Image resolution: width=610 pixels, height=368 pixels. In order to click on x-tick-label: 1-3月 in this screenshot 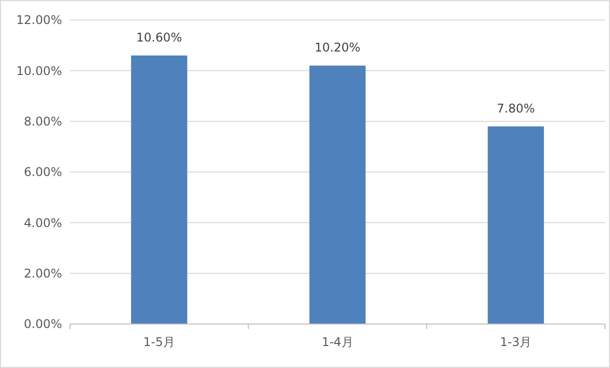, I will do `click(516, 342)`.